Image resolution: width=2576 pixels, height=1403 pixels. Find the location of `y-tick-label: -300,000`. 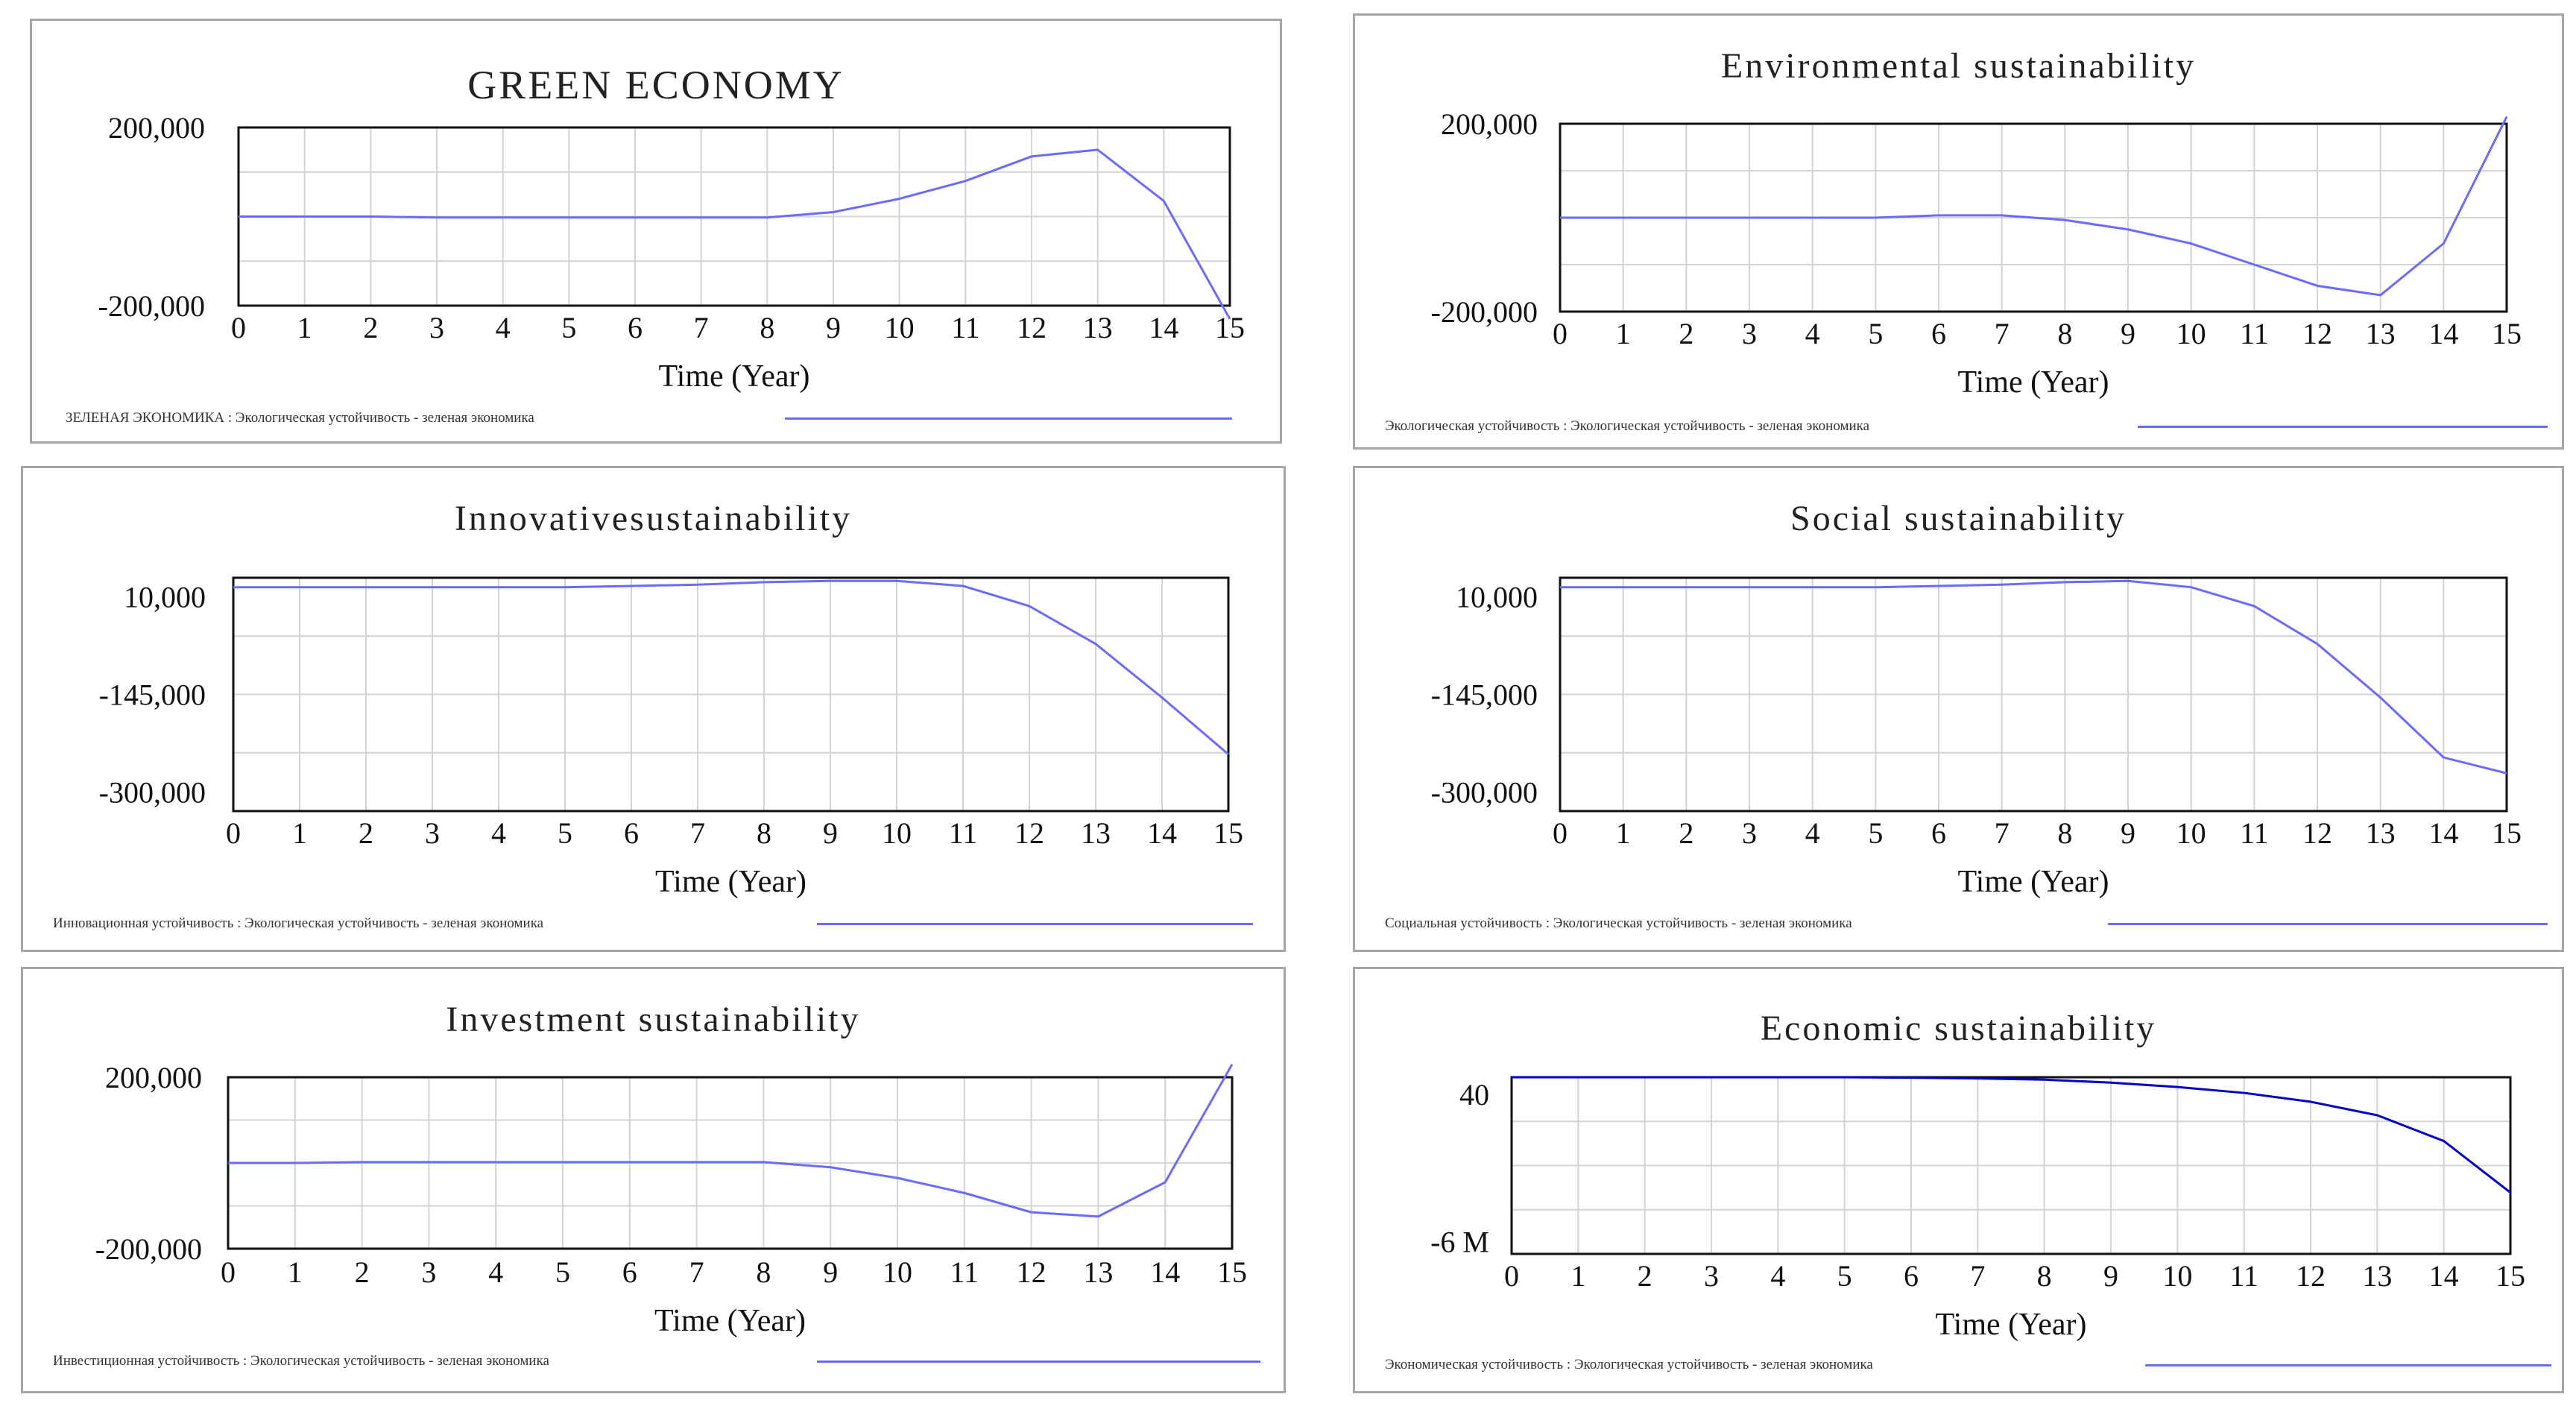

y-tick-label: -300,000 is located at coordinates (152, 793).